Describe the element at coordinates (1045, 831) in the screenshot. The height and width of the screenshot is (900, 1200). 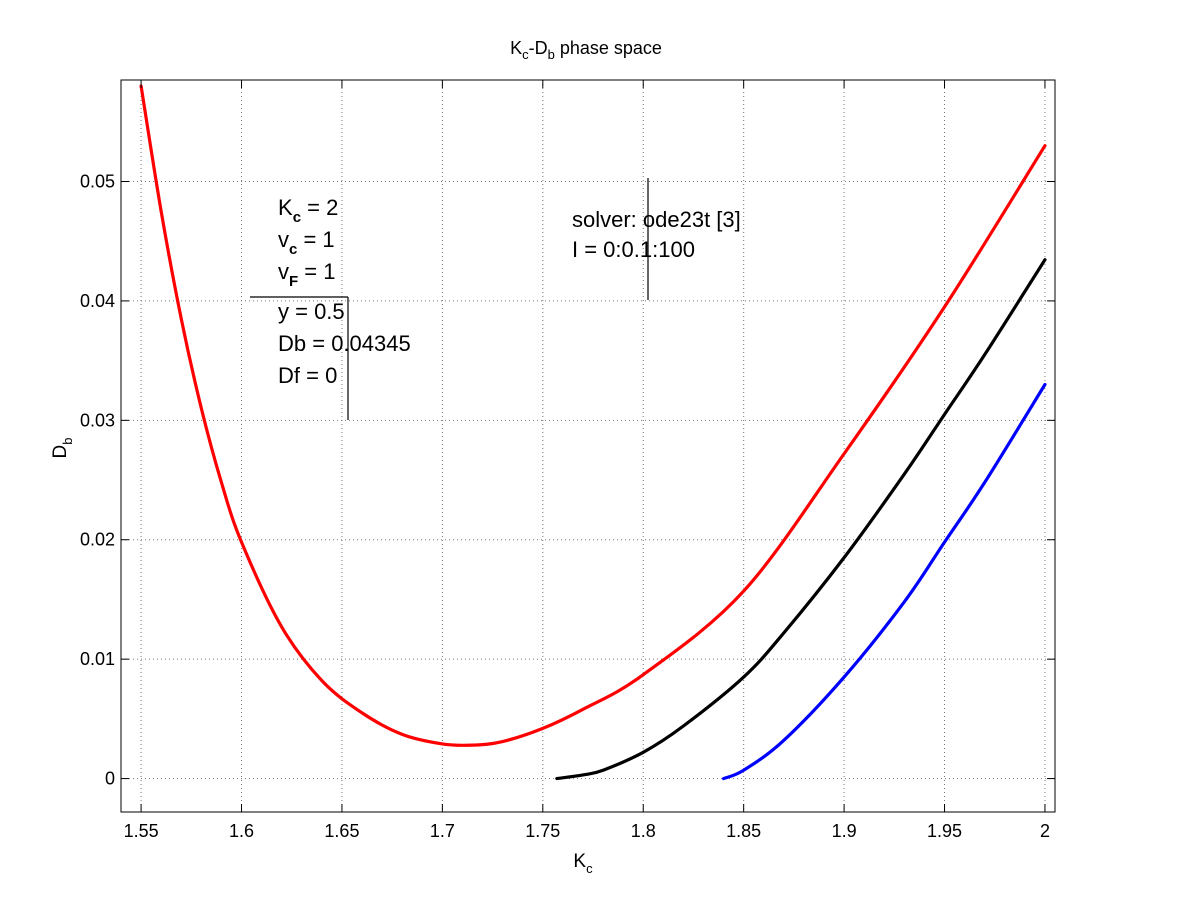
I see `x-tick-label: 2` at that location.